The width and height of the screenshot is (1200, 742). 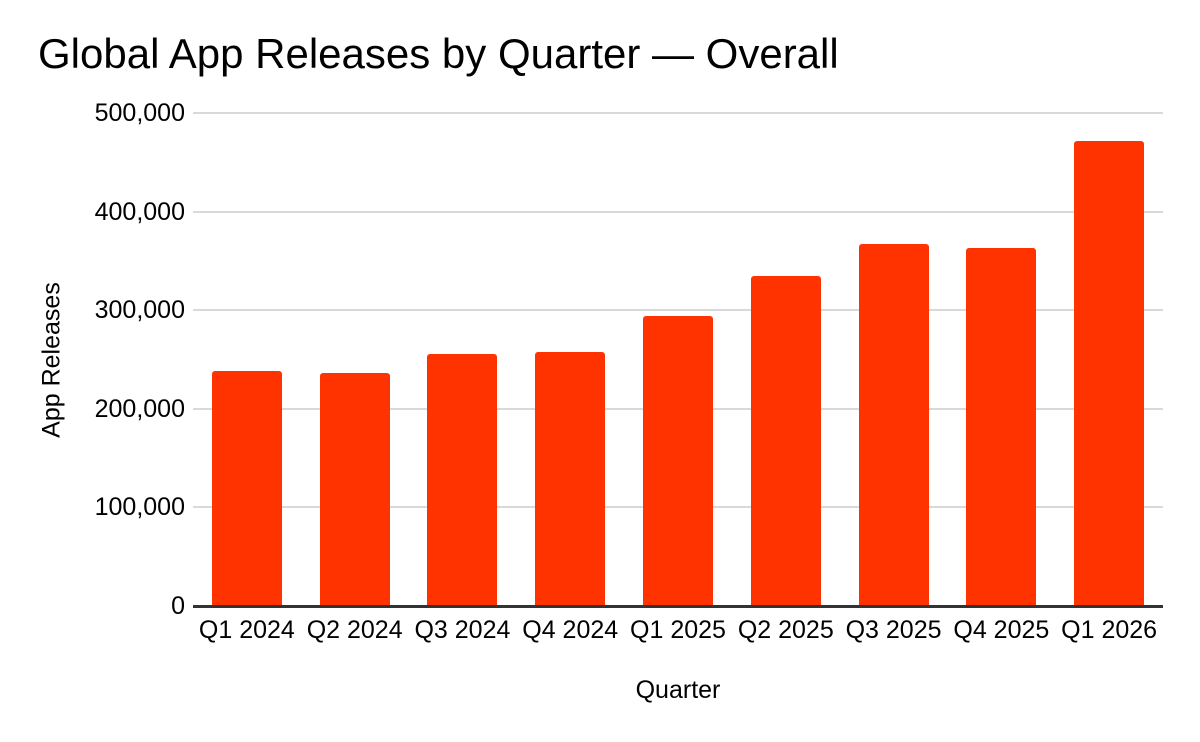 I want to click on x-tick-label: Q3 2024, so click(x=462, y=630).